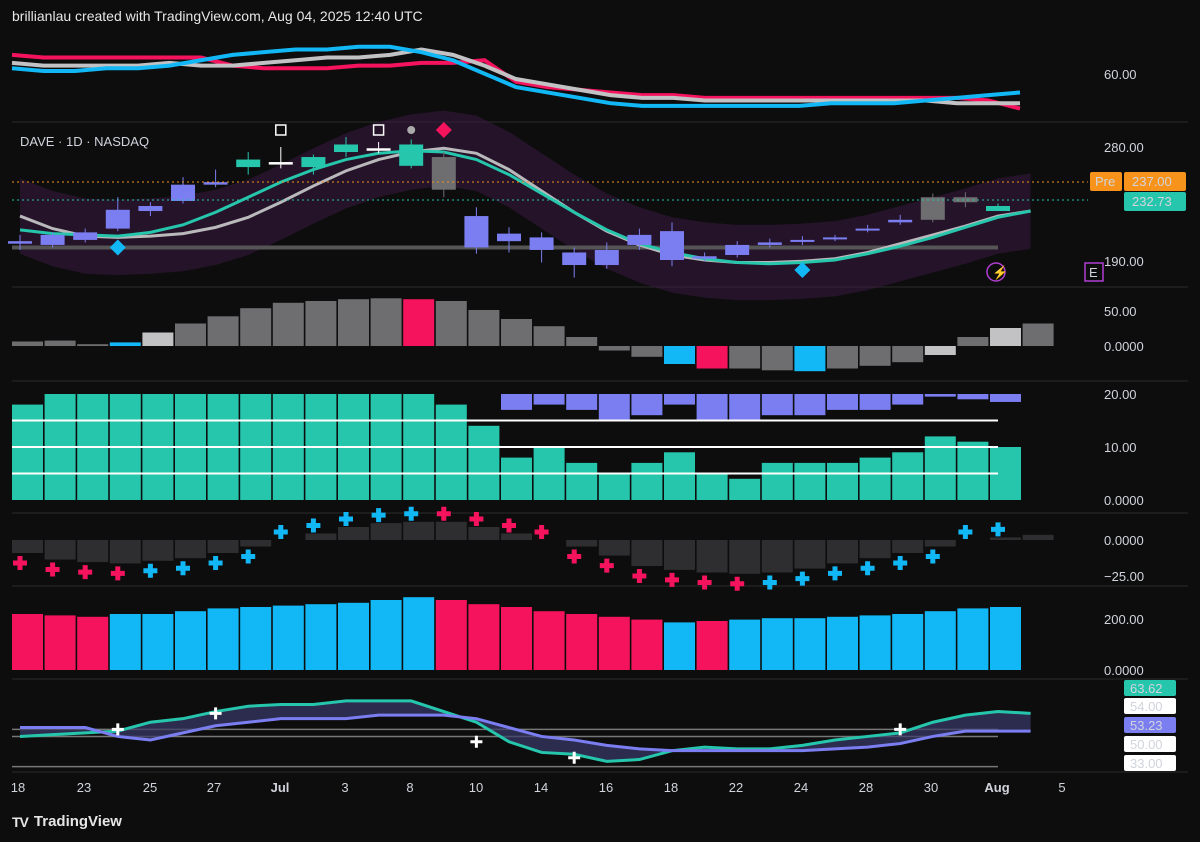 The width and height of the screenshot is (1200, 842). What do you see at coordinates (1124, 261) in the screenshot?
I see `y-tick-label: 190.00` at bounding box center [1124, 261].